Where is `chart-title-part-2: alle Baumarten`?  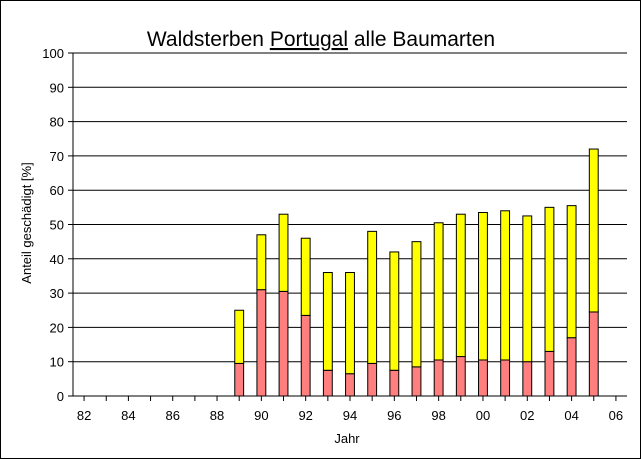 chart-title-part-2: alle Baumarten is located at coordinates (421, 39).